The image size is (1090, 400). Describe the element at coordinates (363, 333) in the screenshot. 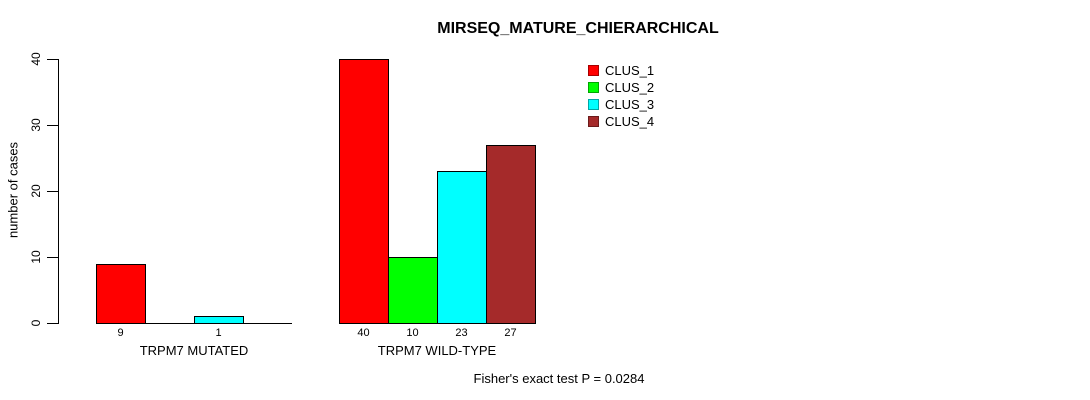

I see `bar-value-label: 40` at that location.